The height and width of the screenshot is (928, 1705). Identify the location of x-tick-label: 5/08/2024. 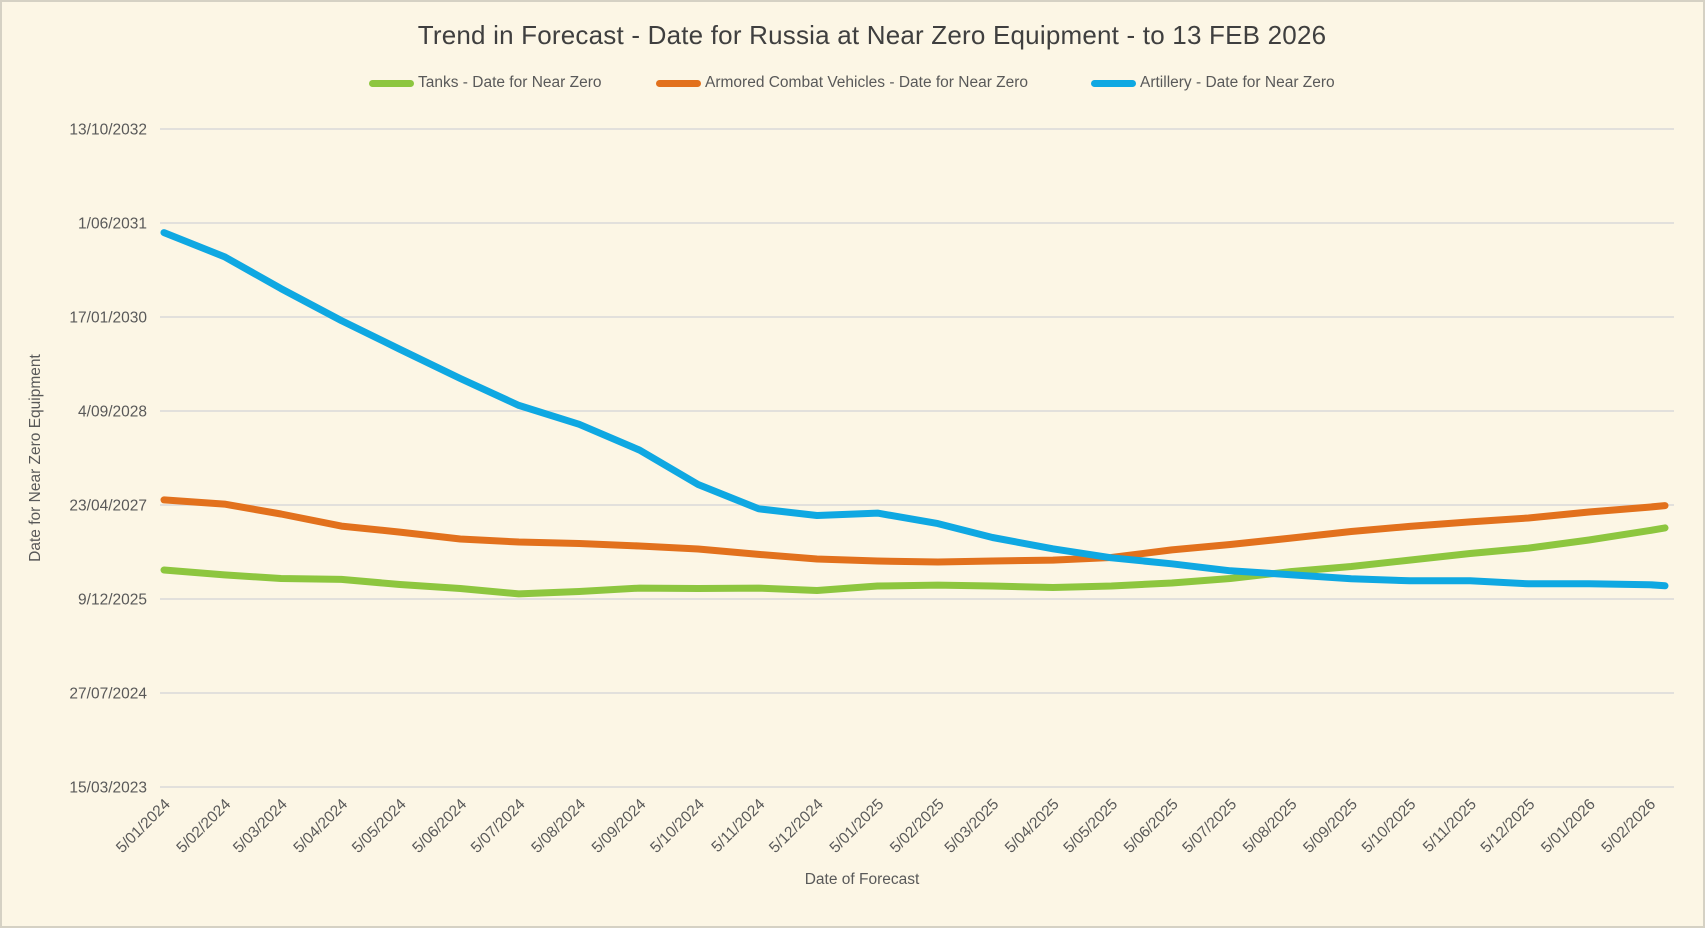
(558, 826).